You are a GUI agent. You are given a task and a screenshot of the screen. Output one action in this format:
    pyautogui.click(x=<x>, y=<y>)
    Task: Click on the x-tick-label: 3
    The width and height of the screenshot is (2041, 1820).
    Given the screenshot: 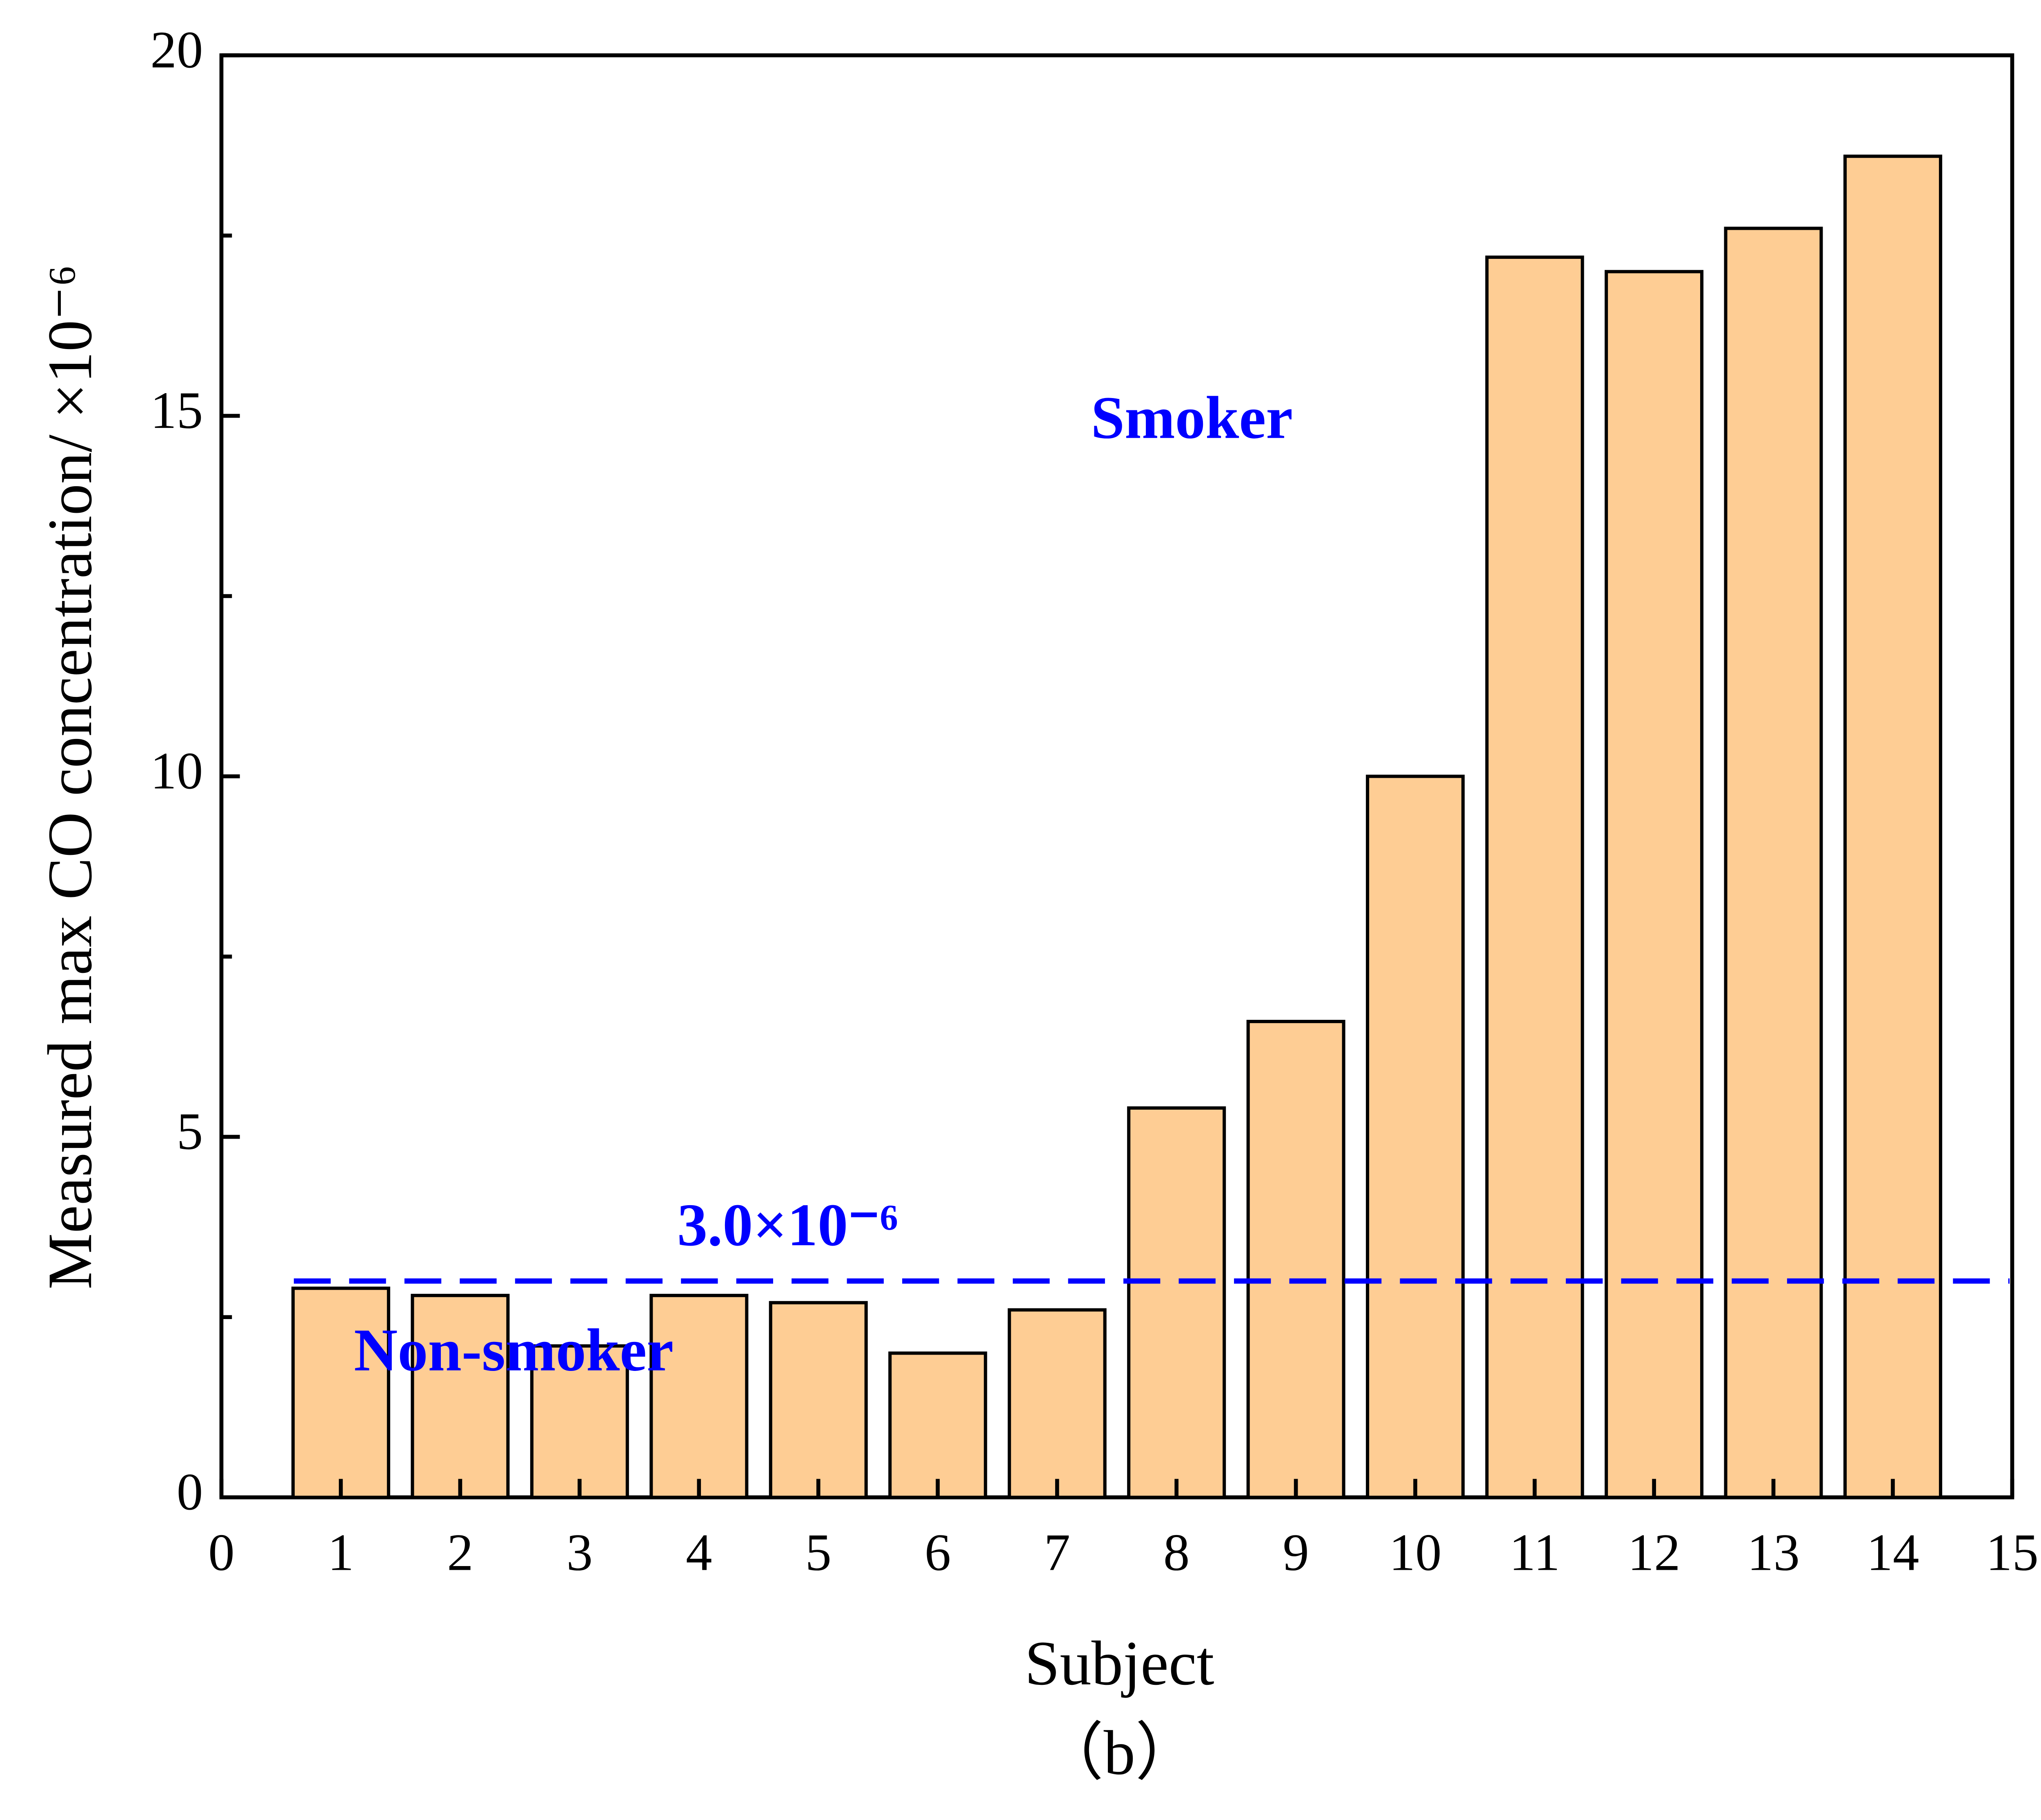 What is the action you would take?
    pyautogui.click(x=580, y=1553)
    